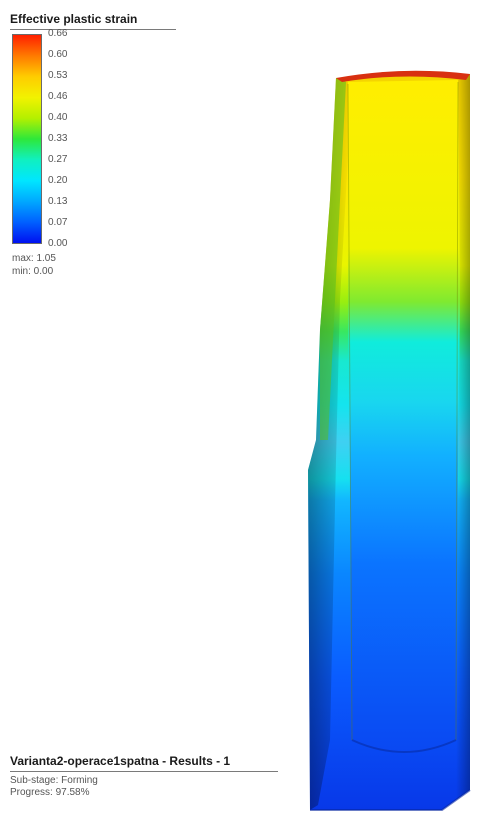 This screenshot has width=481, height=817. What do you see at coordinates (93, 29) in the screenshot?
I see `legend-divider` at bounding box center [93, 29].